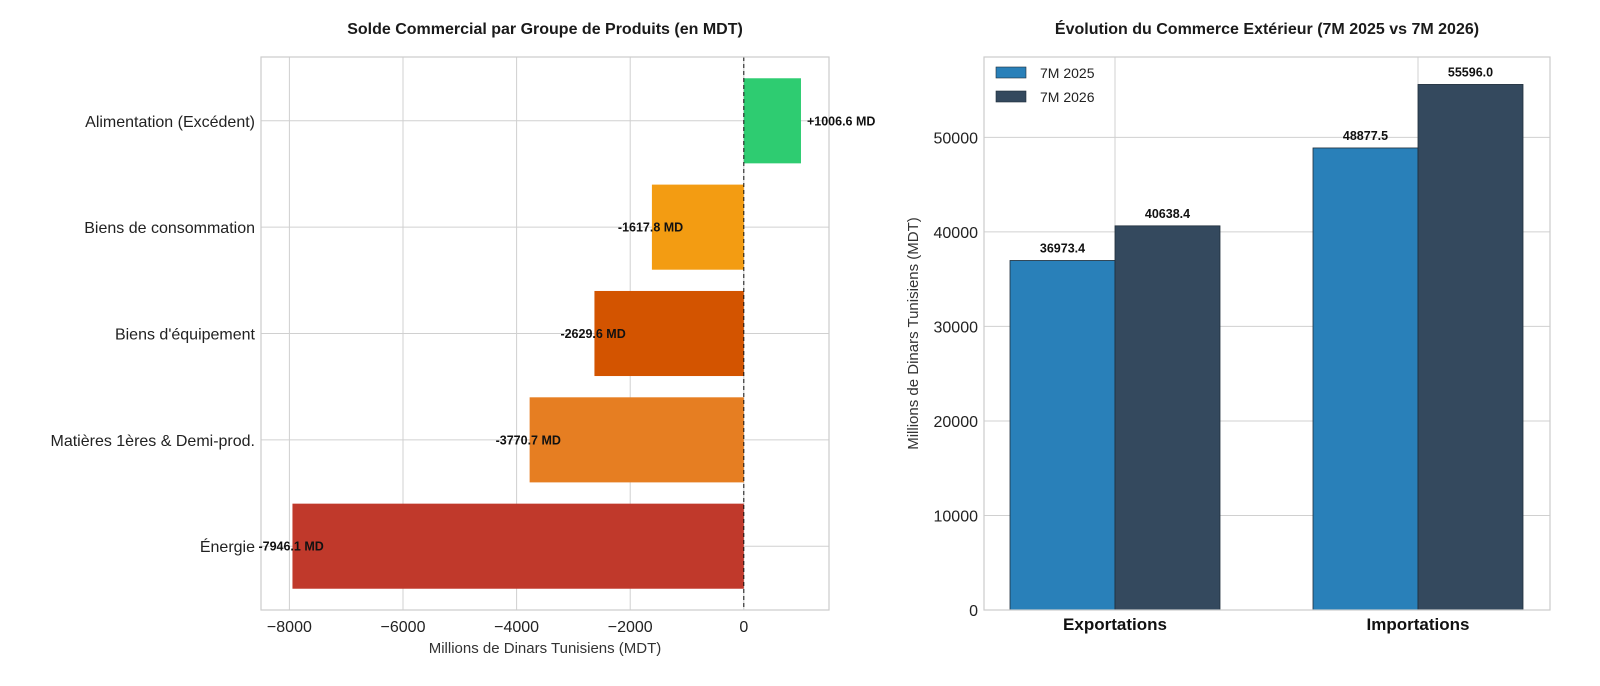 The width and height of the screenshot is (1600, 686). I want to click on bar-data-label: 40638.4, so click(1167, 214).